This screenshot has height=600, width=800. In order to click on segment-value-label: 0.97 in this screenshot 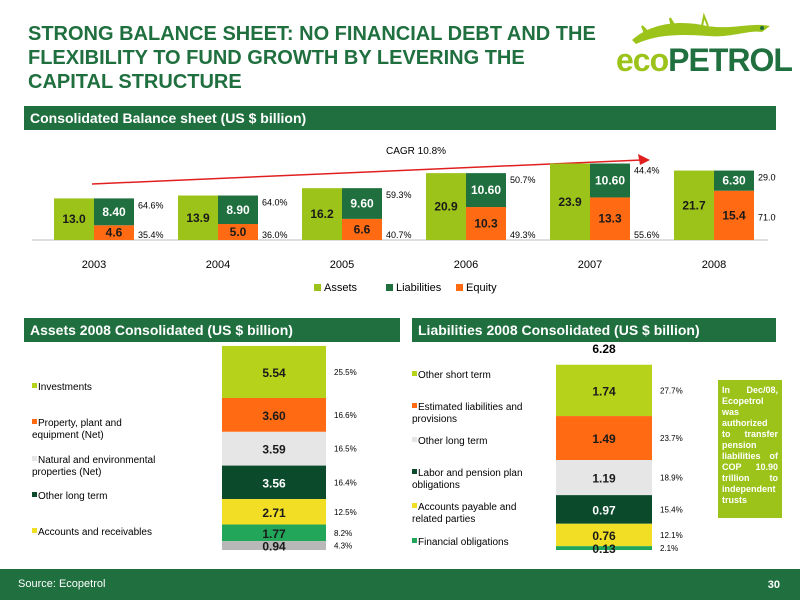, I will do `click(604, 510)`.